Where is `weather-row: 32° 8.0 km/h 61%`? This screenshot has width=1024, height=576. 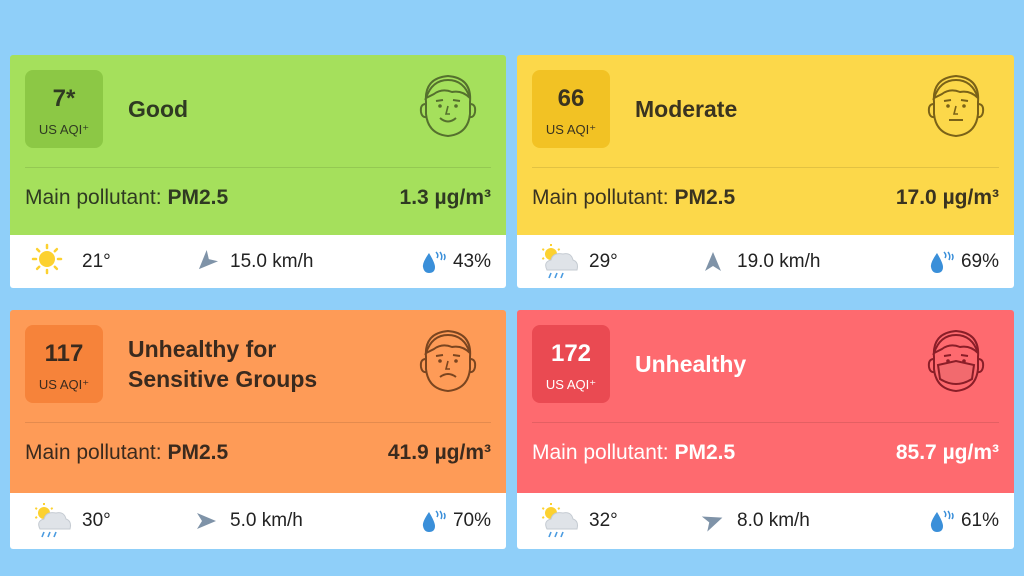 weather-row: 32° 8.0 km/h 61% is located at coordinates (765, 521).